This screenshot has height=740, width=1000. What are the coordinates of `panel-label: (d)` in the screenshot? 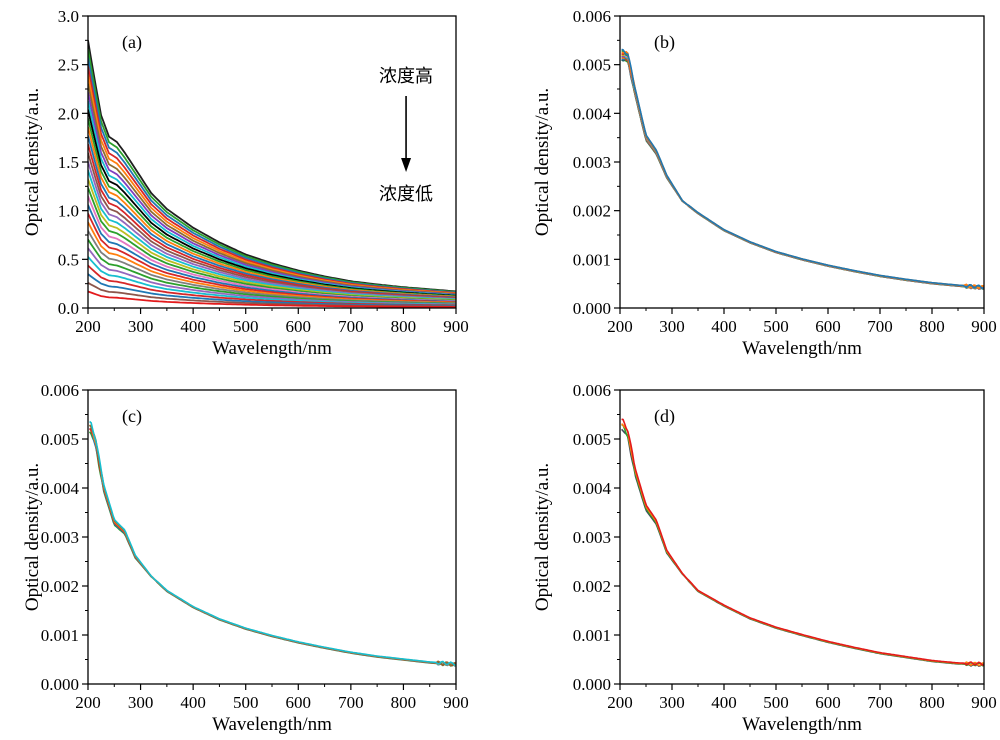 It's located at (664, 416).